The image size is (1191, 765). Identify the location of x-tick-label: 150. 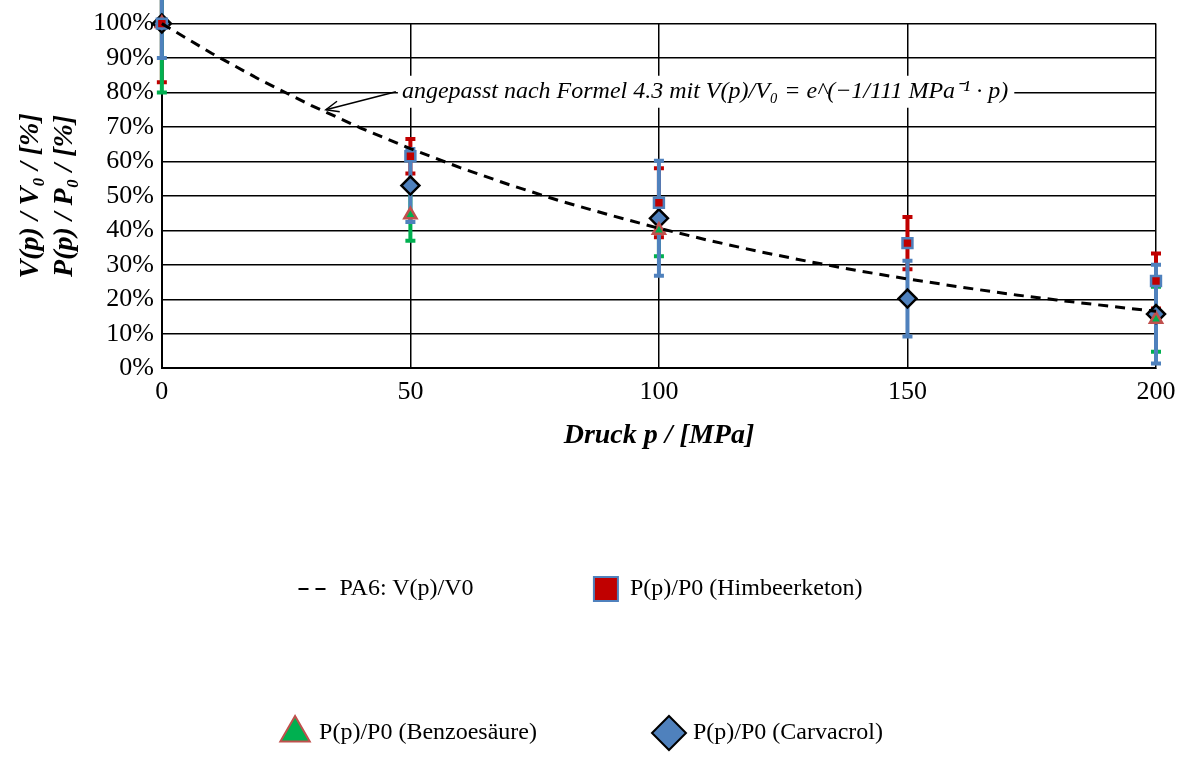
(907, 390).